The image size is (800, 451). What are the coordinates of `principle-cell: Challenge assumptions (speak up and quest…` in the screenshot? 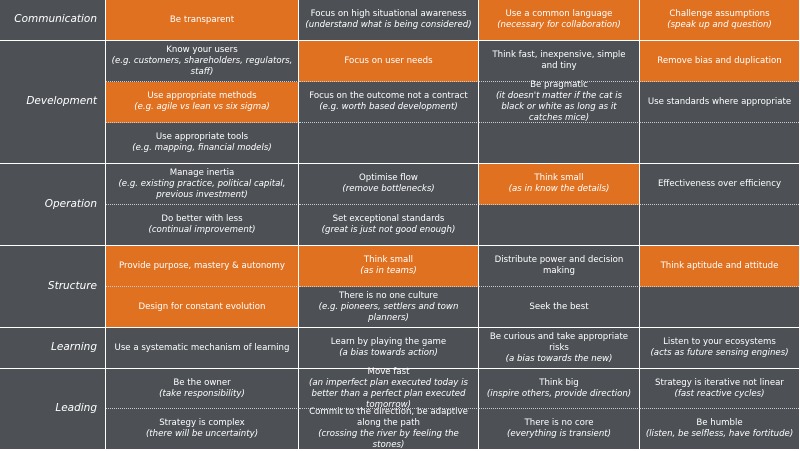 It's located at (719, 20).